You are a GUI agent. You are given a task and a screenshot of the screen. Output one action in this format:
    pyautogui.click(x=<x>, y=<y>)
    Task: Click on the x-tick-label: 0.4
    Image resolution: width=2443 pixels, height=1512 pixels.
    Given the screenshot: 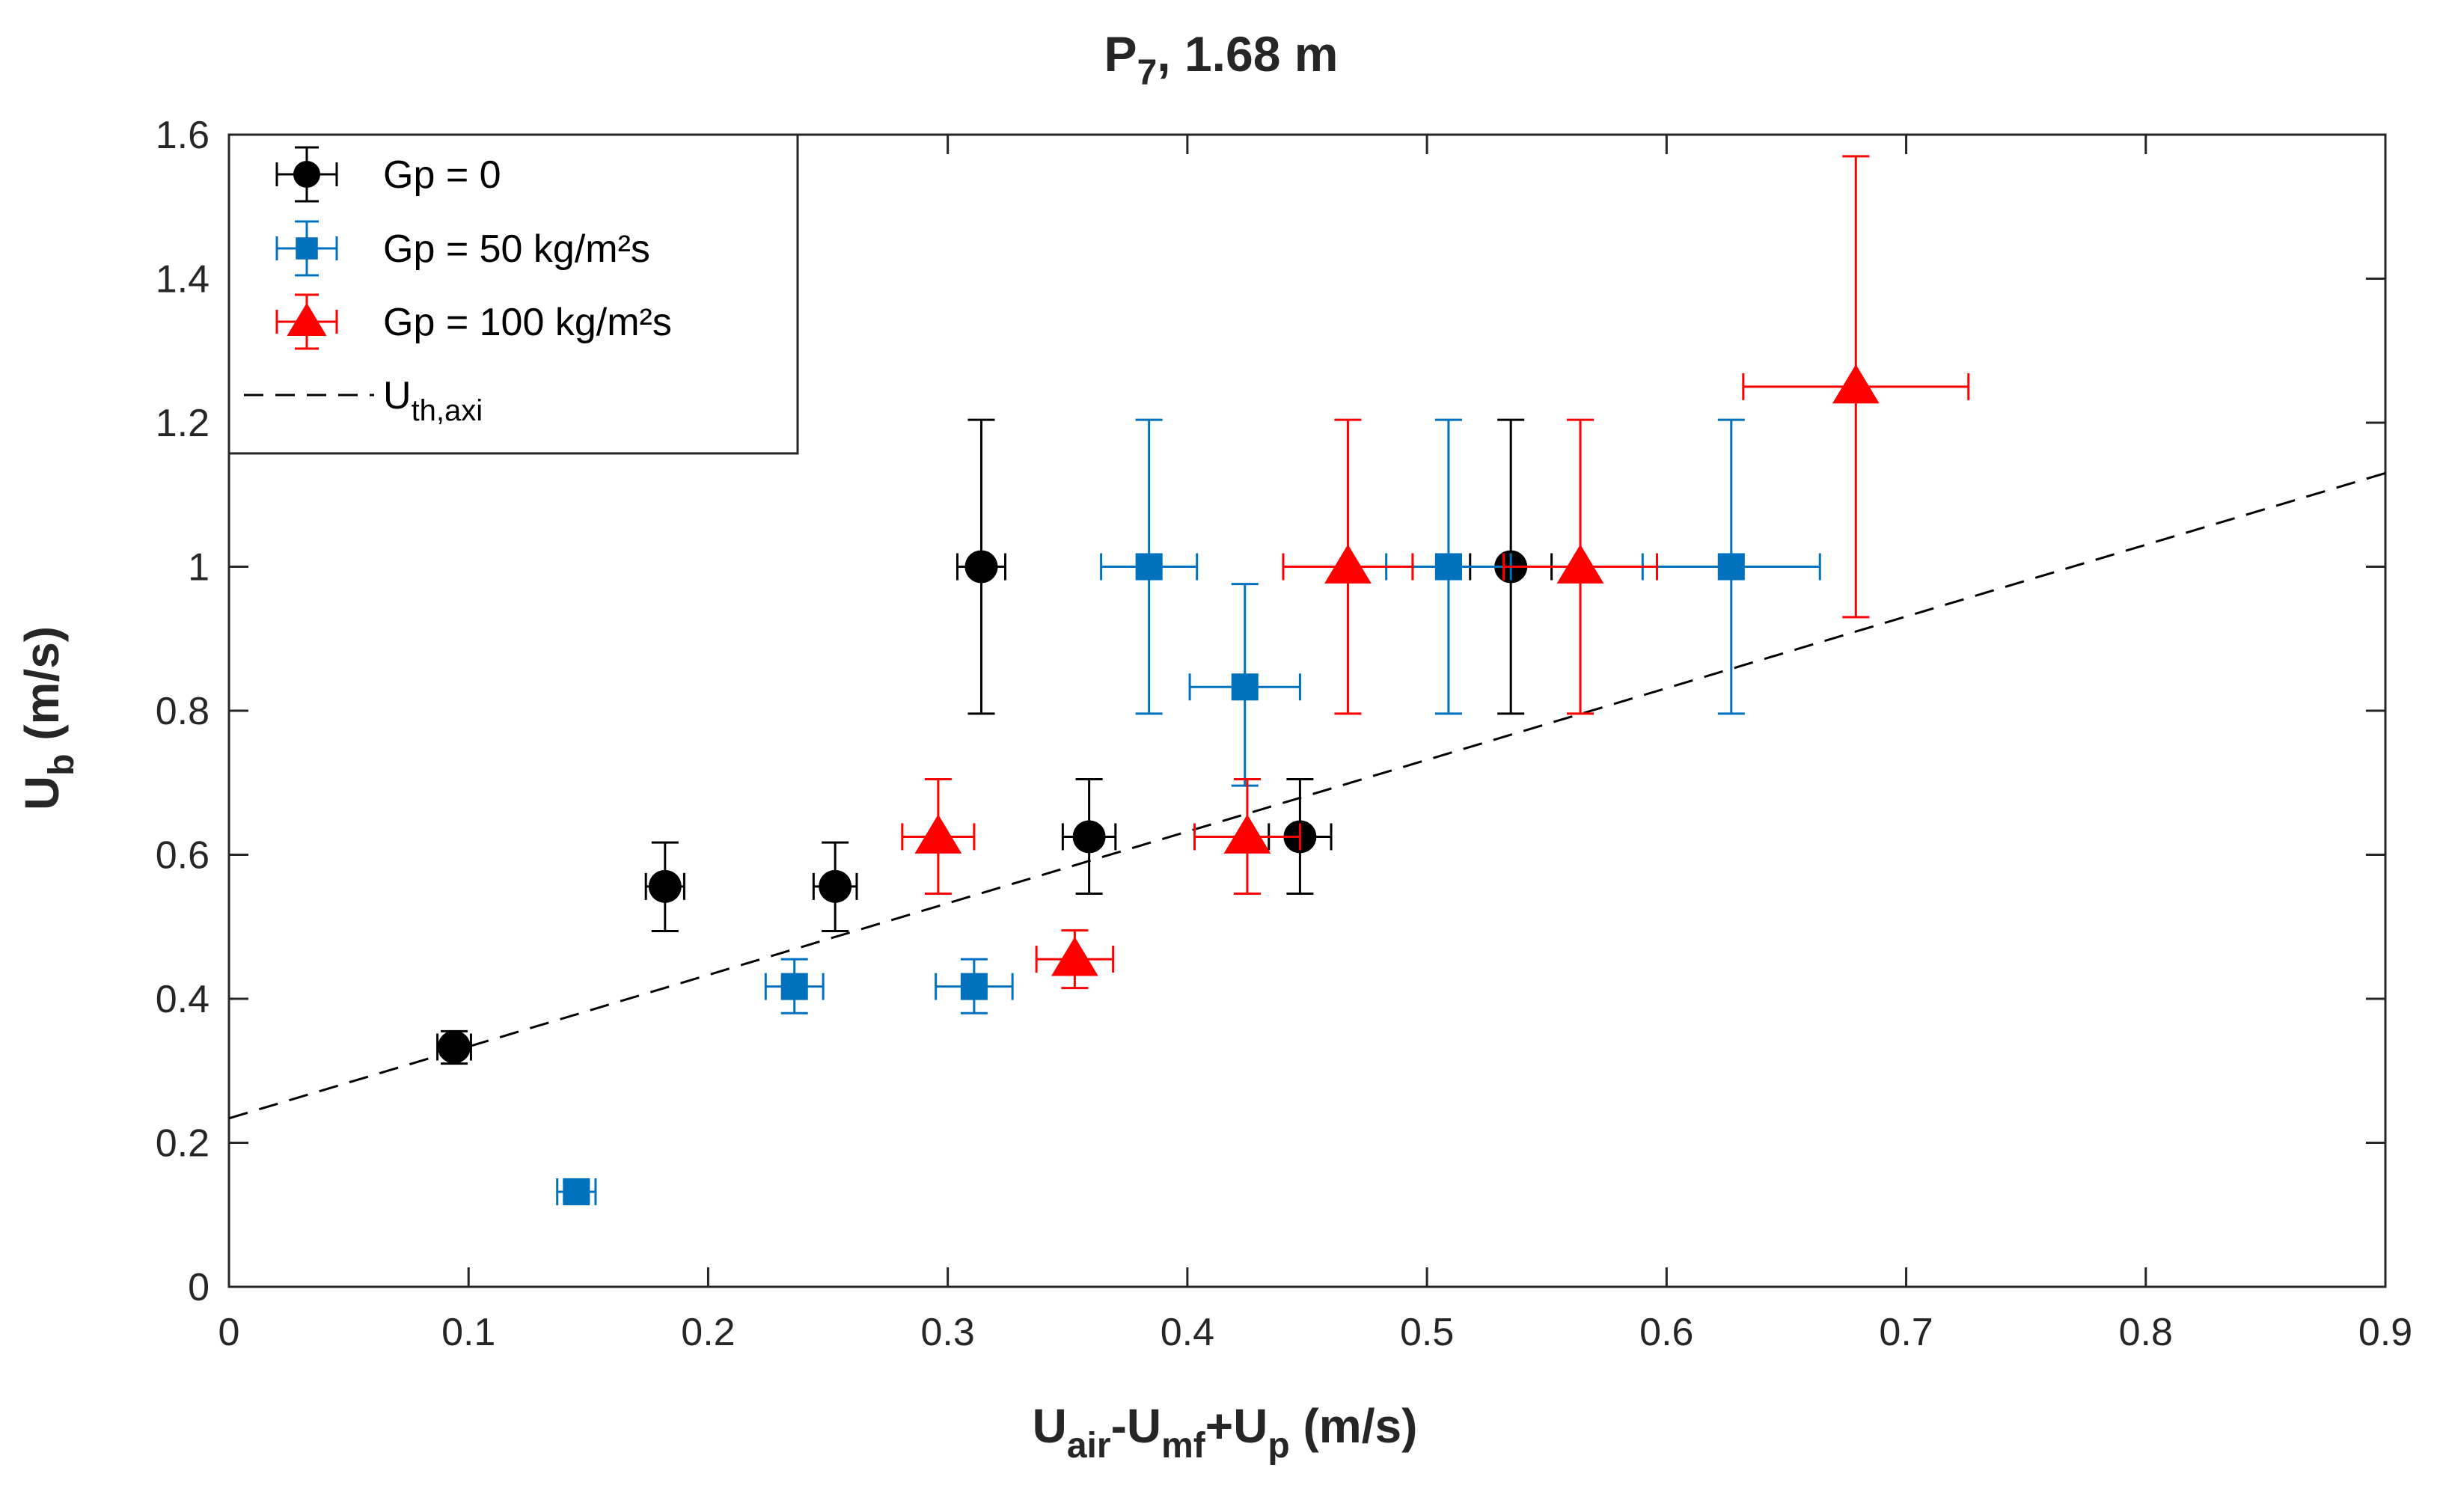 What is the action you would take?
    pyautogui.click(x=1187, y=1332)
    